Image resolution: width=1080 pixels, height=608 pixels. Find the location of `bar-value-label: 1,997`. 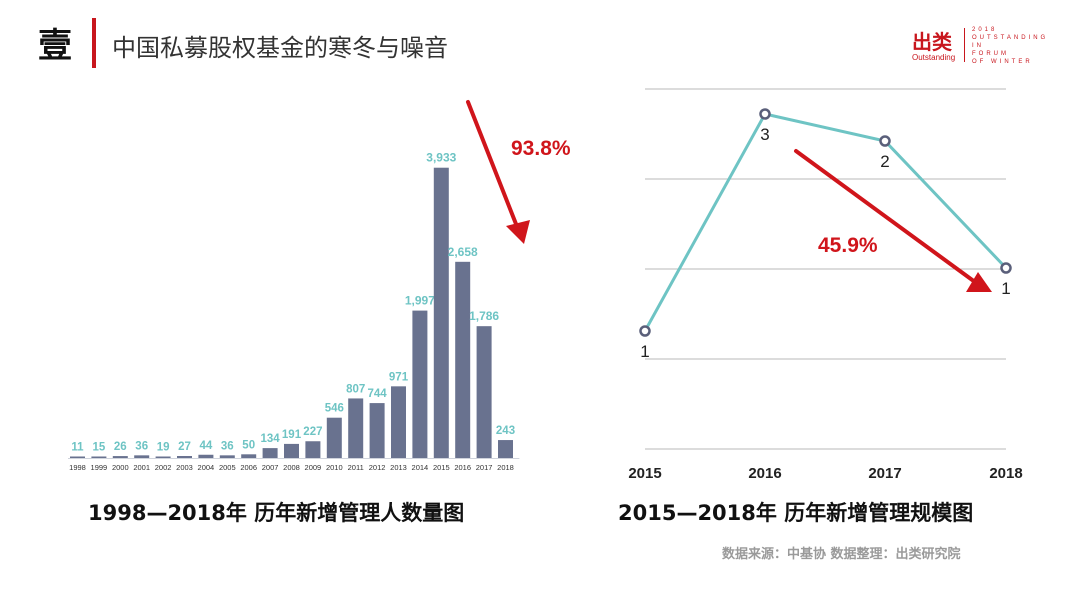

bar-value-label: 1,997 is located at coordinates (420, 301).